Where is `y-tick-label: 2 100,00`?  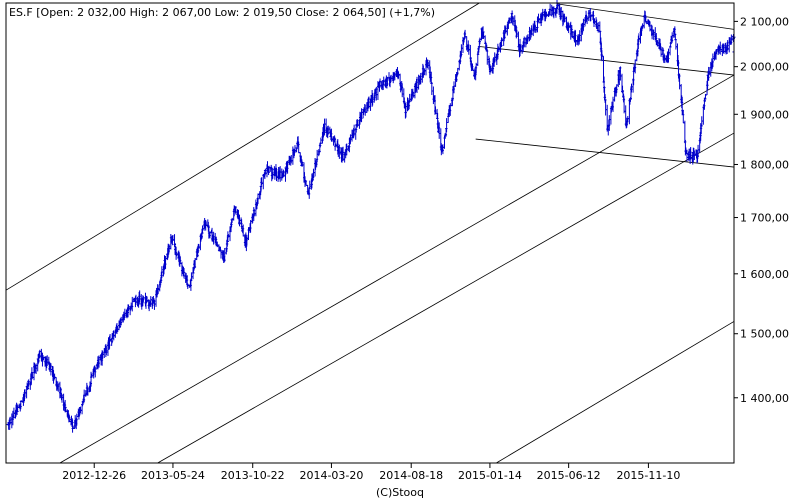
y-tick-label: 2 100,00 is located at coordinates (764, 21).